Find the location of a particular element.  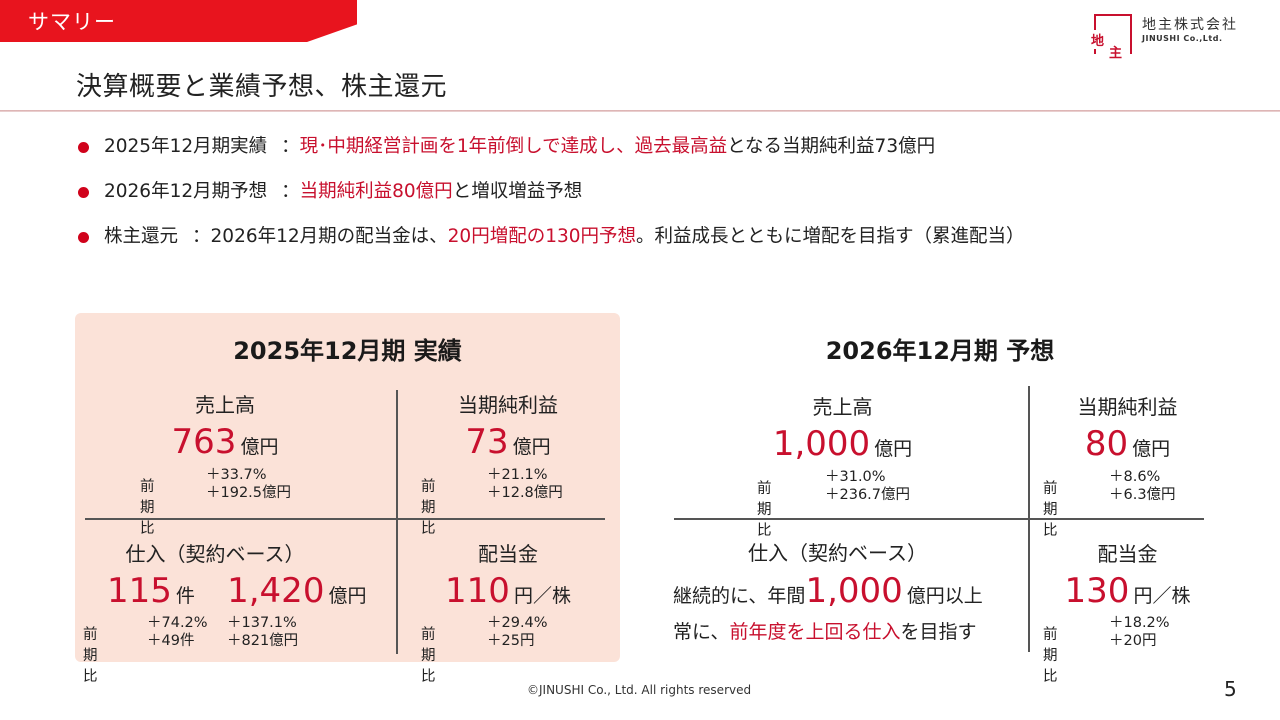

cmp-pct: ＋31.0% is located at coordinates (855, 477).